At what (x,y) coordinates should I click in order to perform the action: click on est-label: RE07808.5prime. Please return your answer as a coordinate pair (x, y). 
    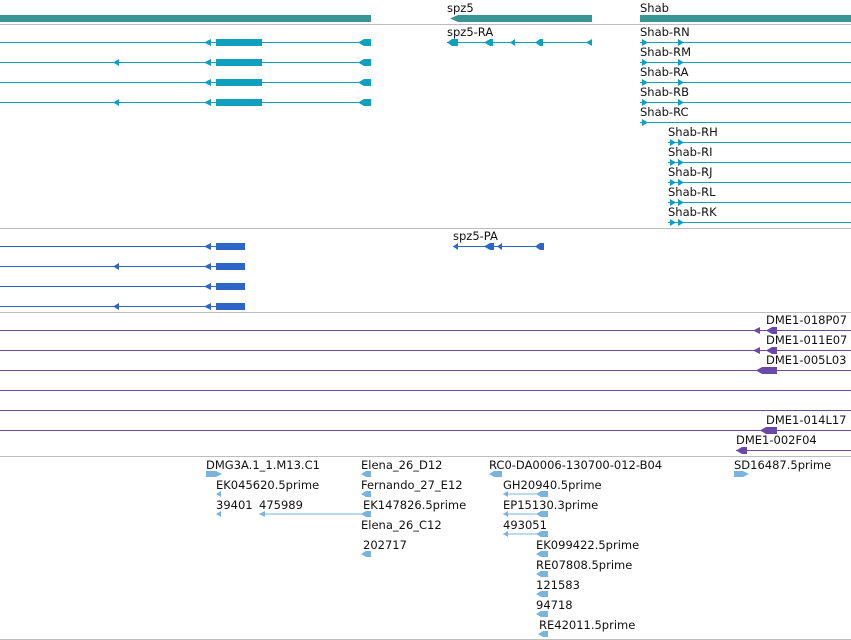
    Looking at the image, I should click on (584, 565).